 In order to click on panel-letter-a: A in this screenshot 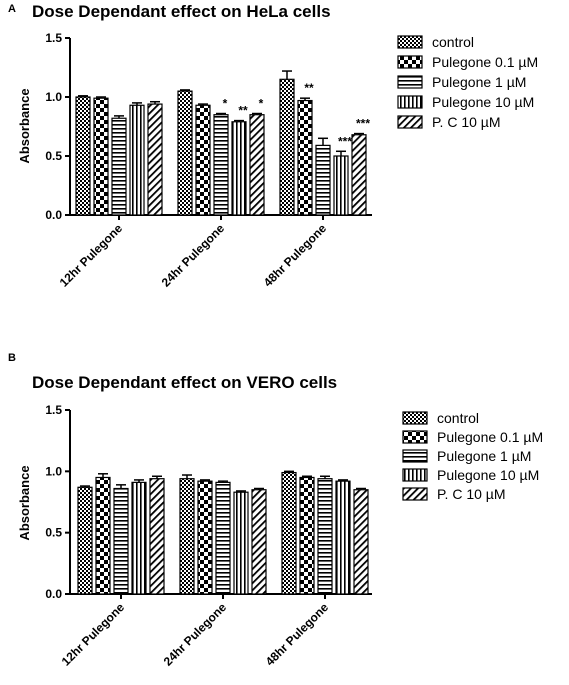, I will do `click(12, 9)`.